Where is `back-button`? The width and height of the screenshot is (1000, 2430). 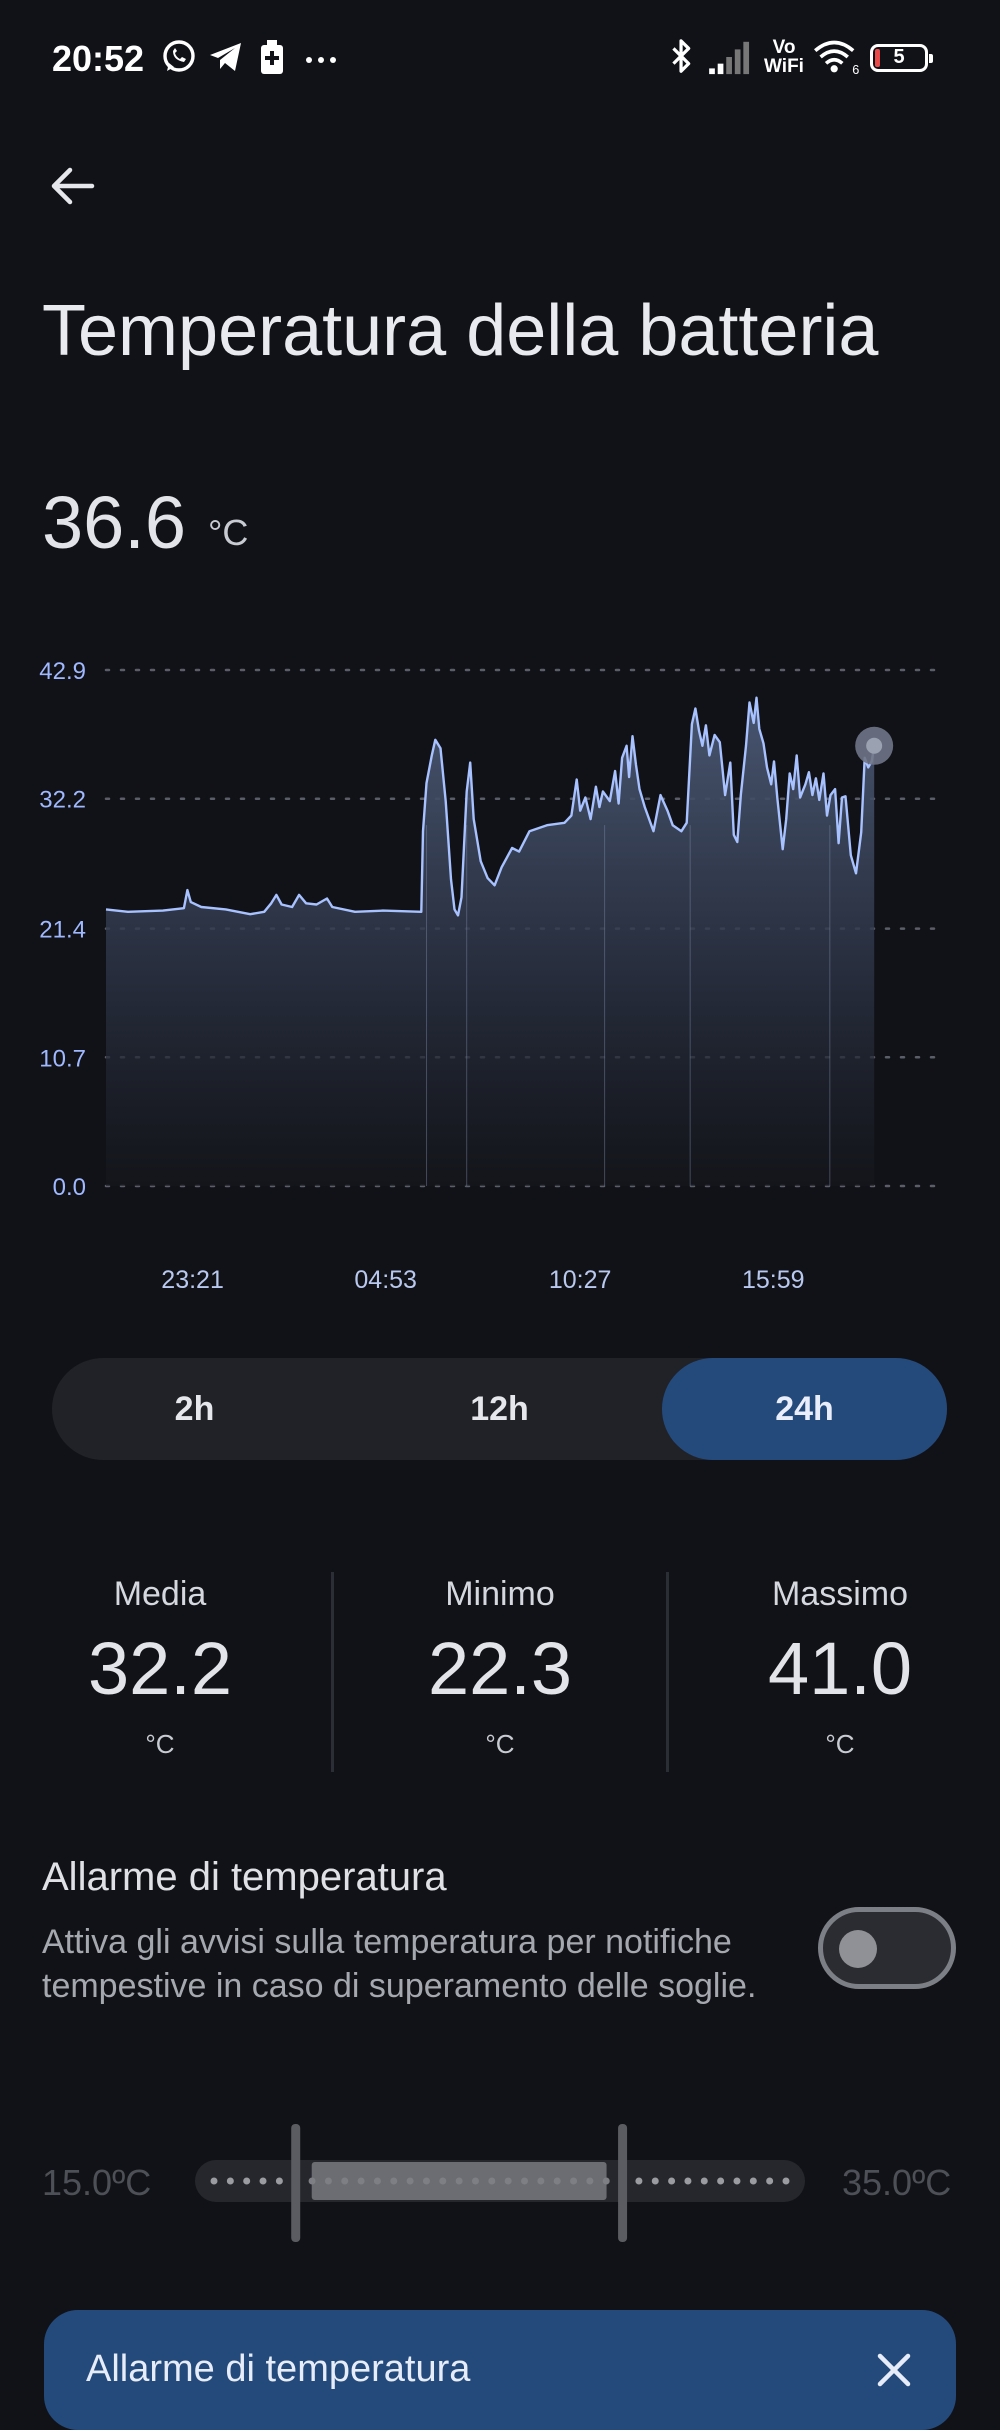 back-button is located at coordinates (72, 186).